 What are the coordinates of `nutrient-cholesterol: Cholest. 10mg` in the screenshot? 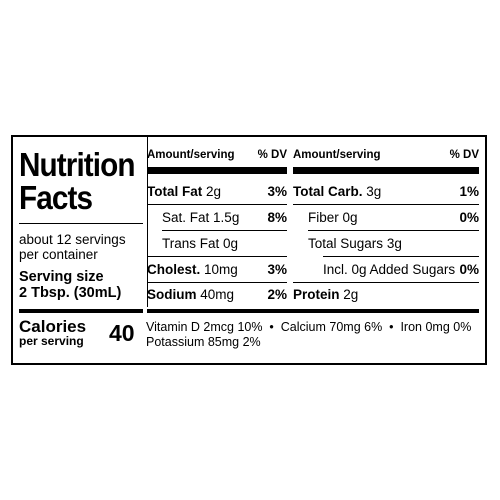 It's located at (192, 269).